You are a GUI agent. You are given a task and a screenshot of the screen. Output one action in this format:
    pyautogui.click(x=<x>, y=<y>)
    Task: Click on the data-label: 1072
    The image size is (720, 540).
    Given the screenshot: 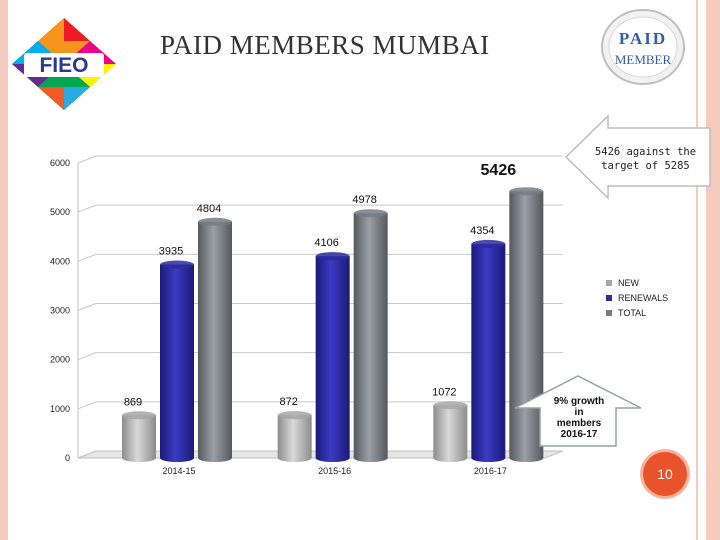 What is the action you would take?
    pyautogui.click(x=444, y=392)
    